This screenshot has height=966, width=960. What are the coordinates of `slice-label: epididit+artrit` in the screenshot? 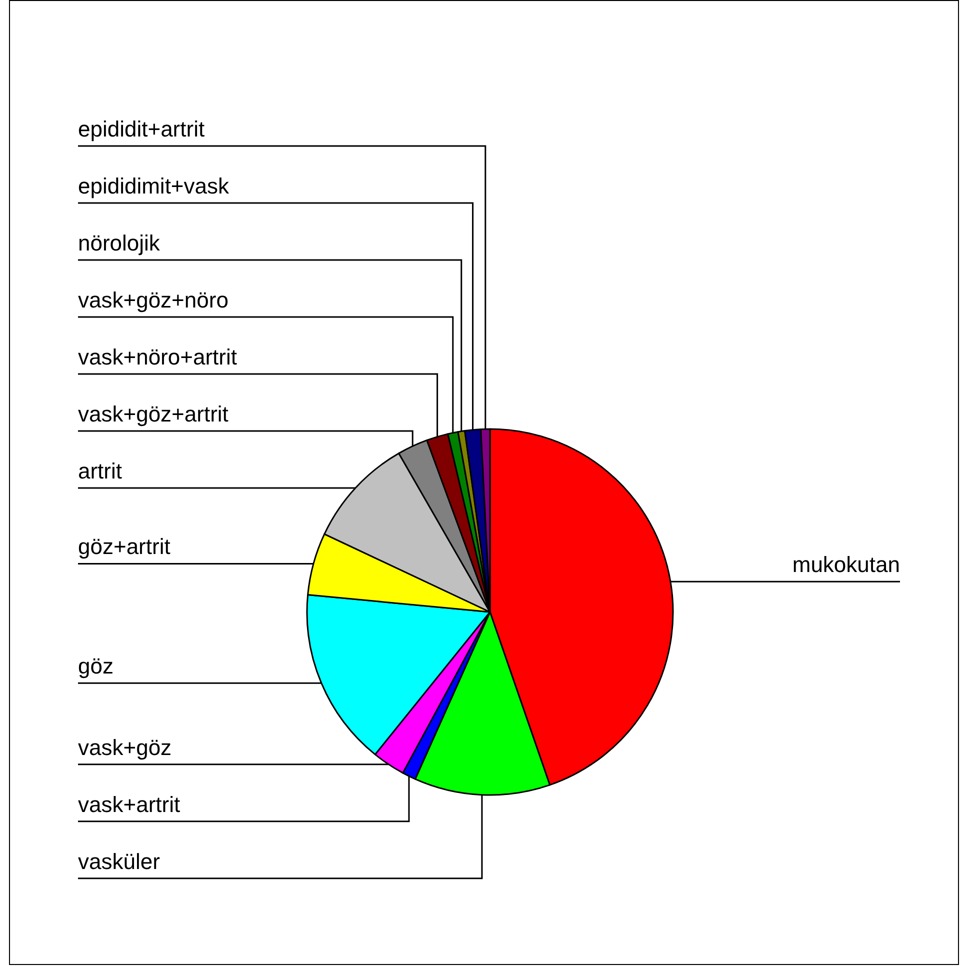 It's located at (141, 129).